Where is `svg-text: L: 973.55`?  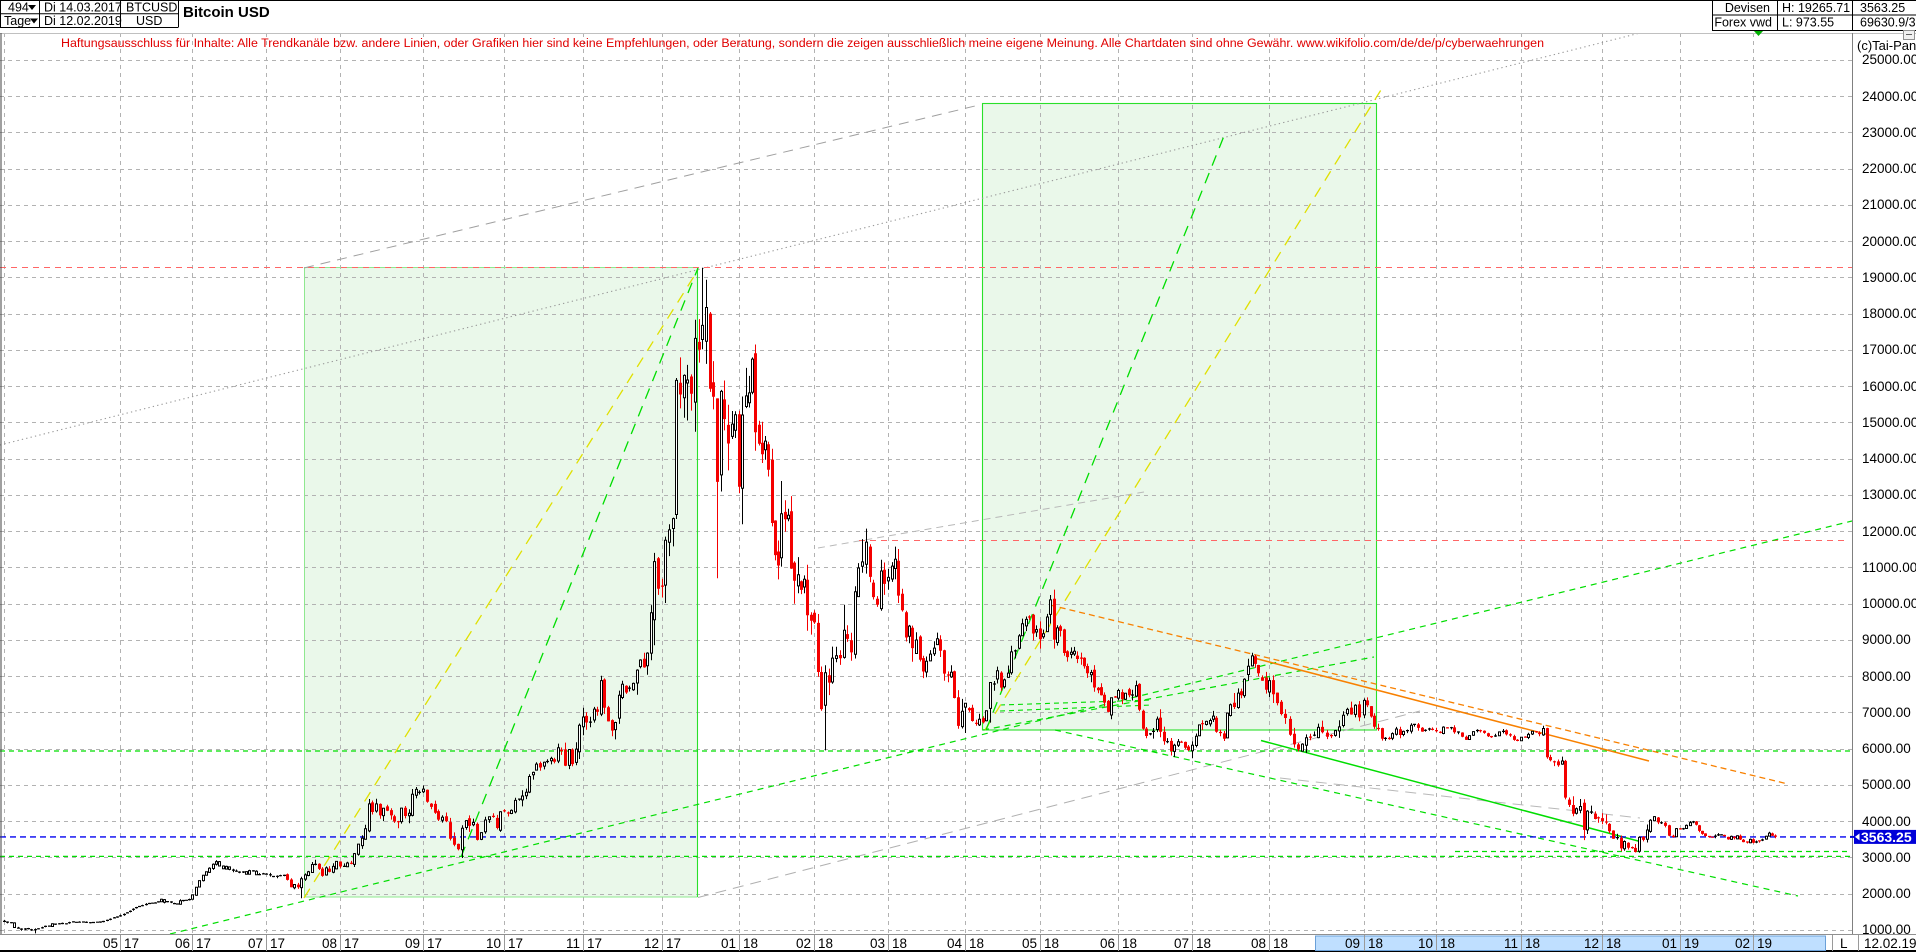
svg-text: L: 973.55 is located at coordinates (1808, 23).